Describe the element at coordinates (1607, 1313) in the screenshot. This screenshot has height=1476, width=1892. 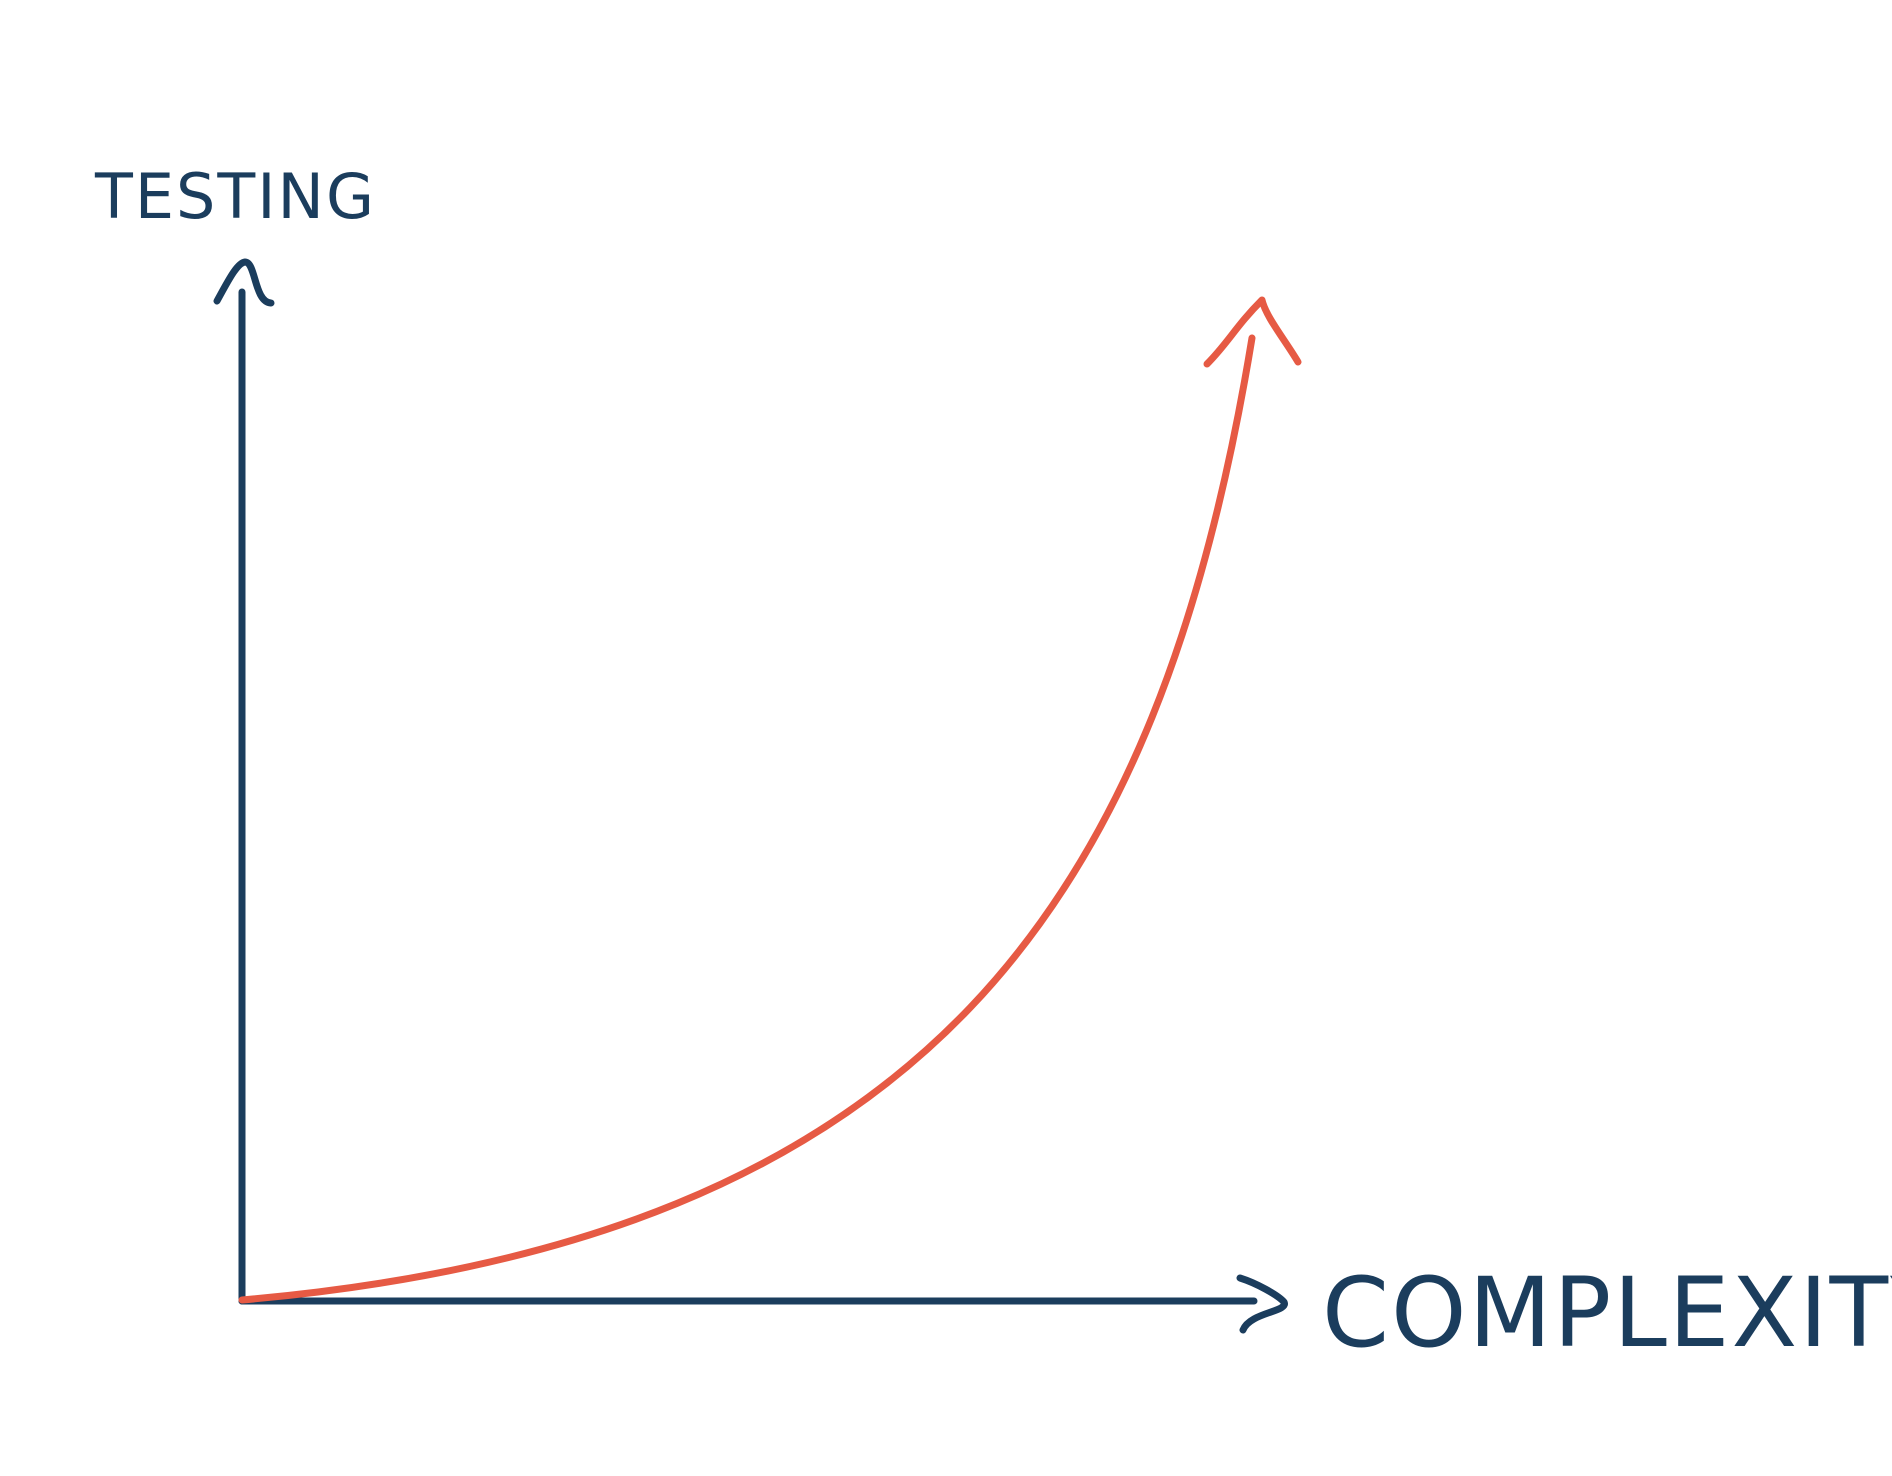
I see `x-axis-label: COMPLEXITY` at that location.